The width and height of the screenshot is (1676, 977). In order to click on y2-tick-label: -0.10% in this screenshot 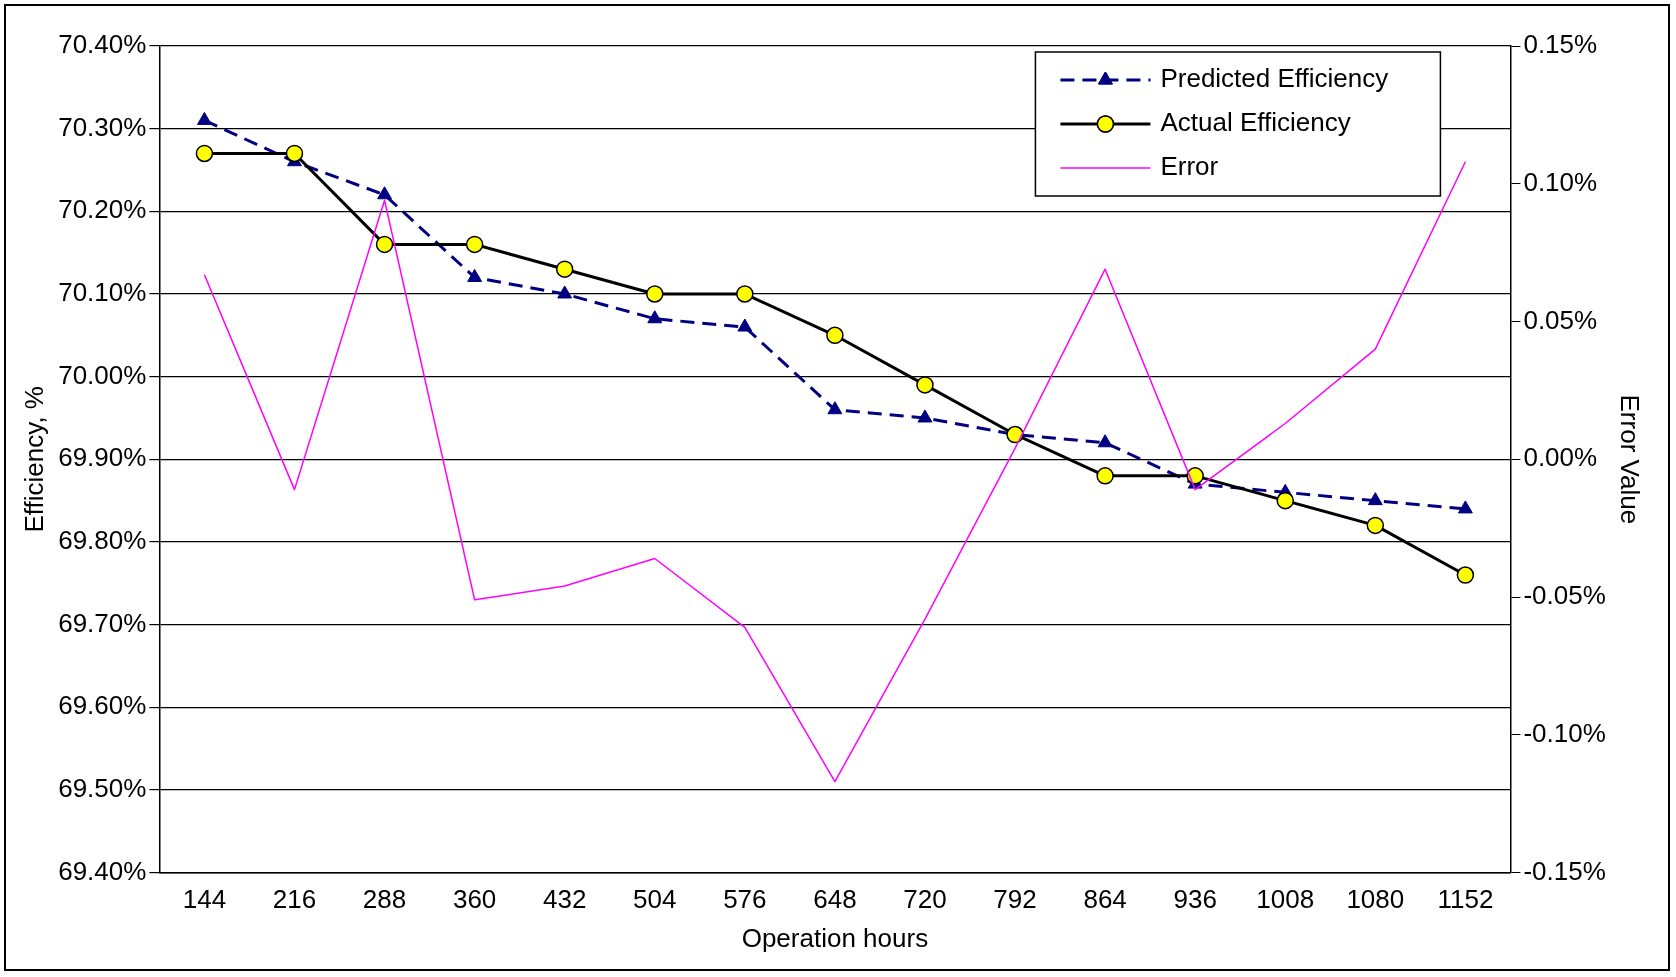, I will do `click(1564, 733)`.